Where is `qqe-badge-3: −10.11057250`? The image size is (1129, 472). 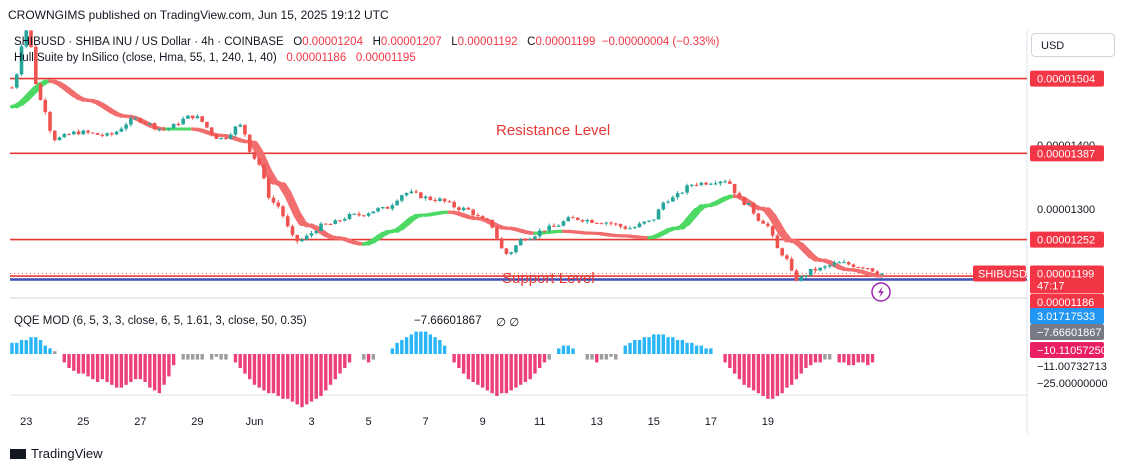 qqe-badge-3: −10.11057250 is located at coordinates (1072, 351).